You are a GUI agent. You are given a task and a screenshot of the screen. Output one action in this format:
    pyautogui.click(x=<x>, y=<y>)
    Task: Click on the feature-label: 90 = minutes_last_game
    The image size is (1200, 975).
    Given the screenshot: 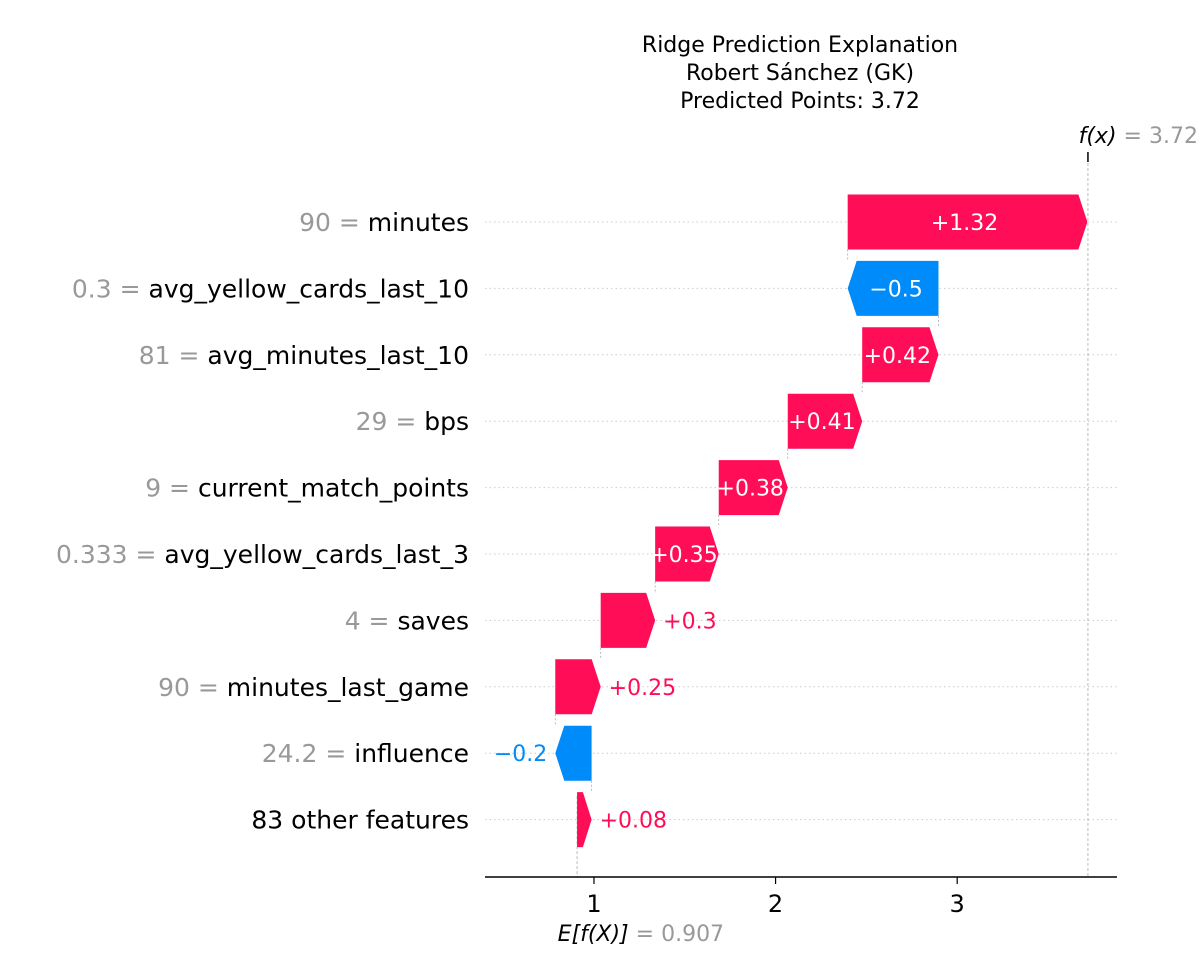 What is the action you would take?
    pyautogui.click(x=313, y=687)
    